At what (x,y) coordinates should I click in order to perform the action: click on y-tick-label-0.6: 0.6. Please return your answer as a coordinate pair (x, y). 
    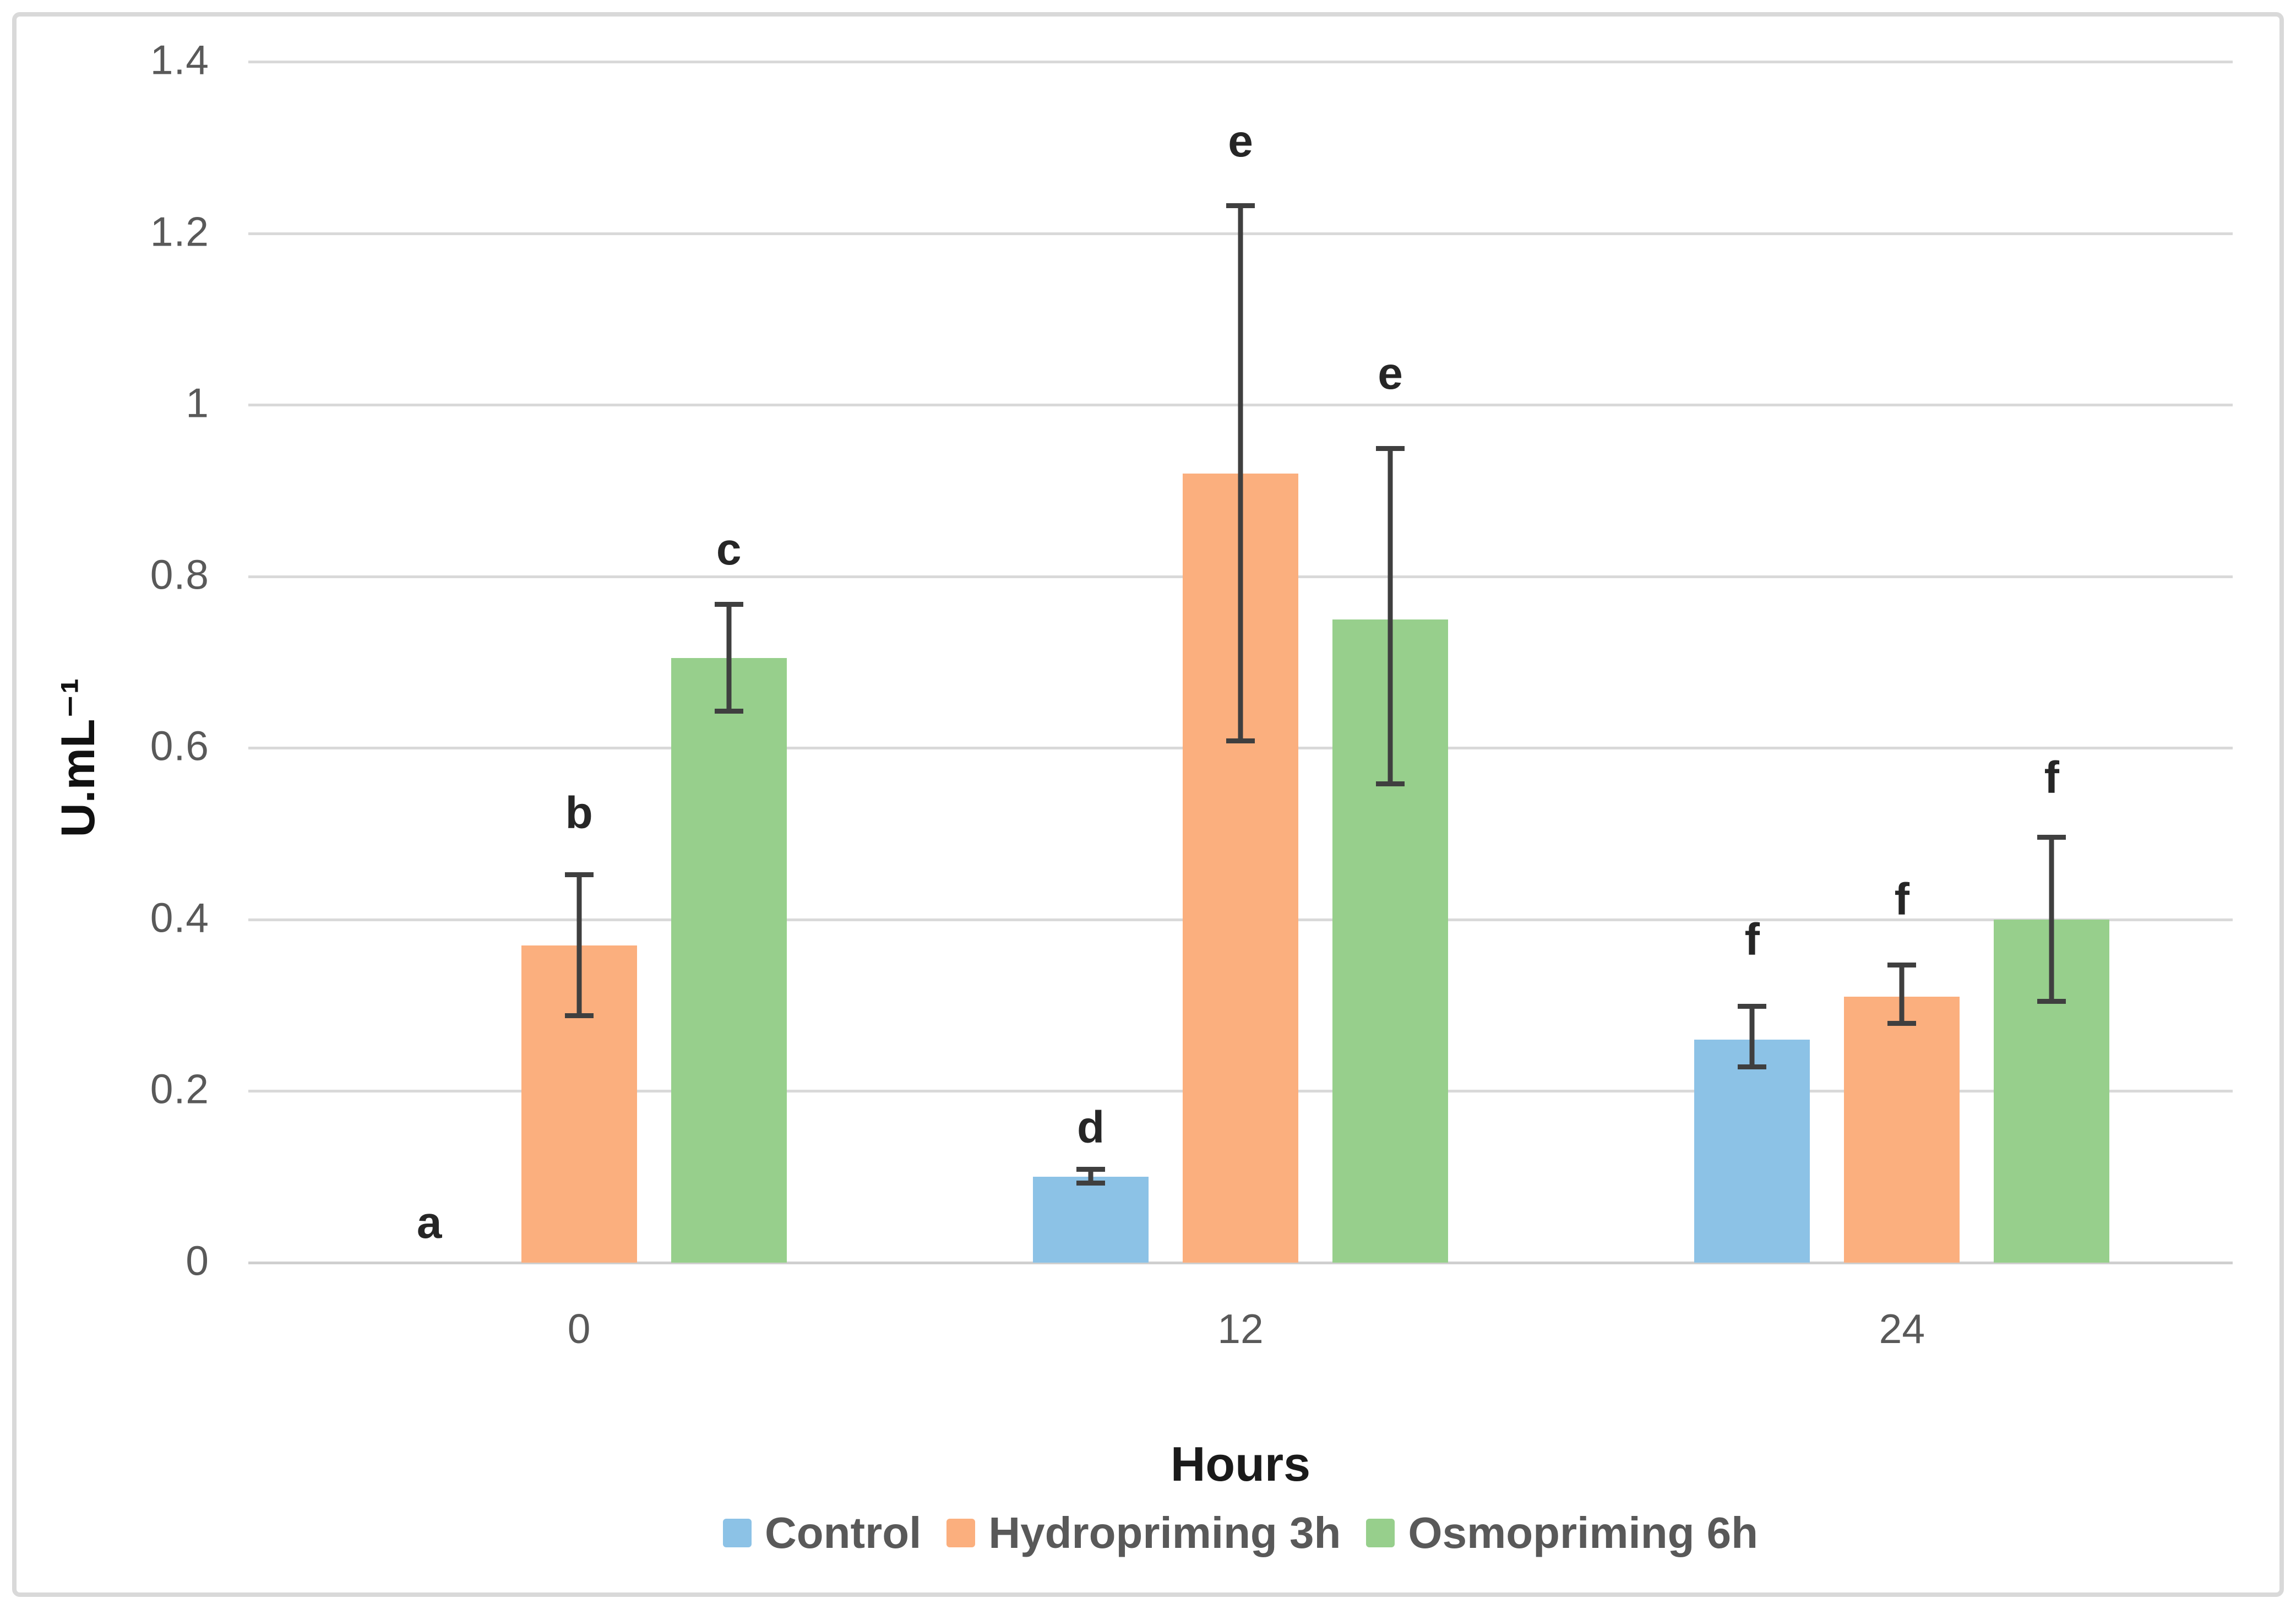
    Looking at the image, I should click on (179, 746).